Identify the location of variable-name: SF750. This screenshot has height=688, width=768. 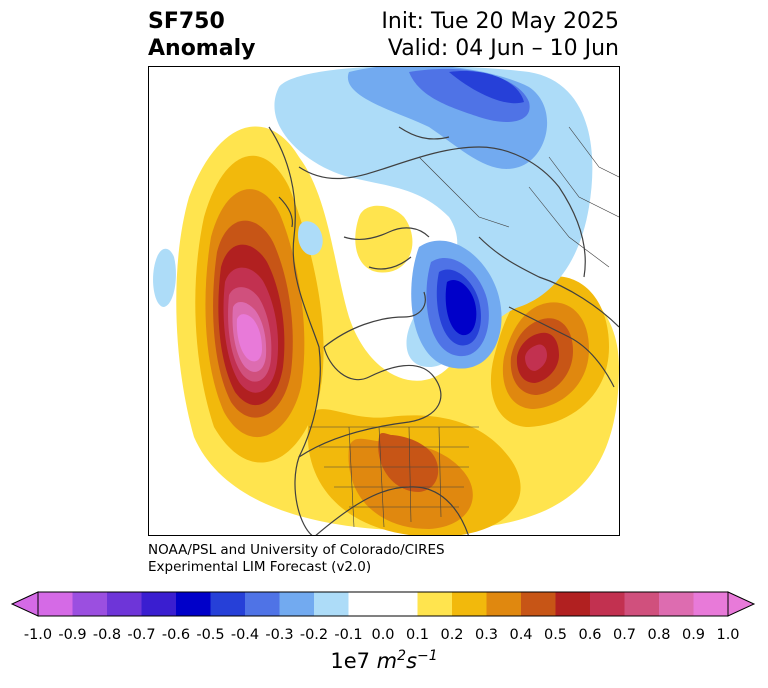
(186, 21).